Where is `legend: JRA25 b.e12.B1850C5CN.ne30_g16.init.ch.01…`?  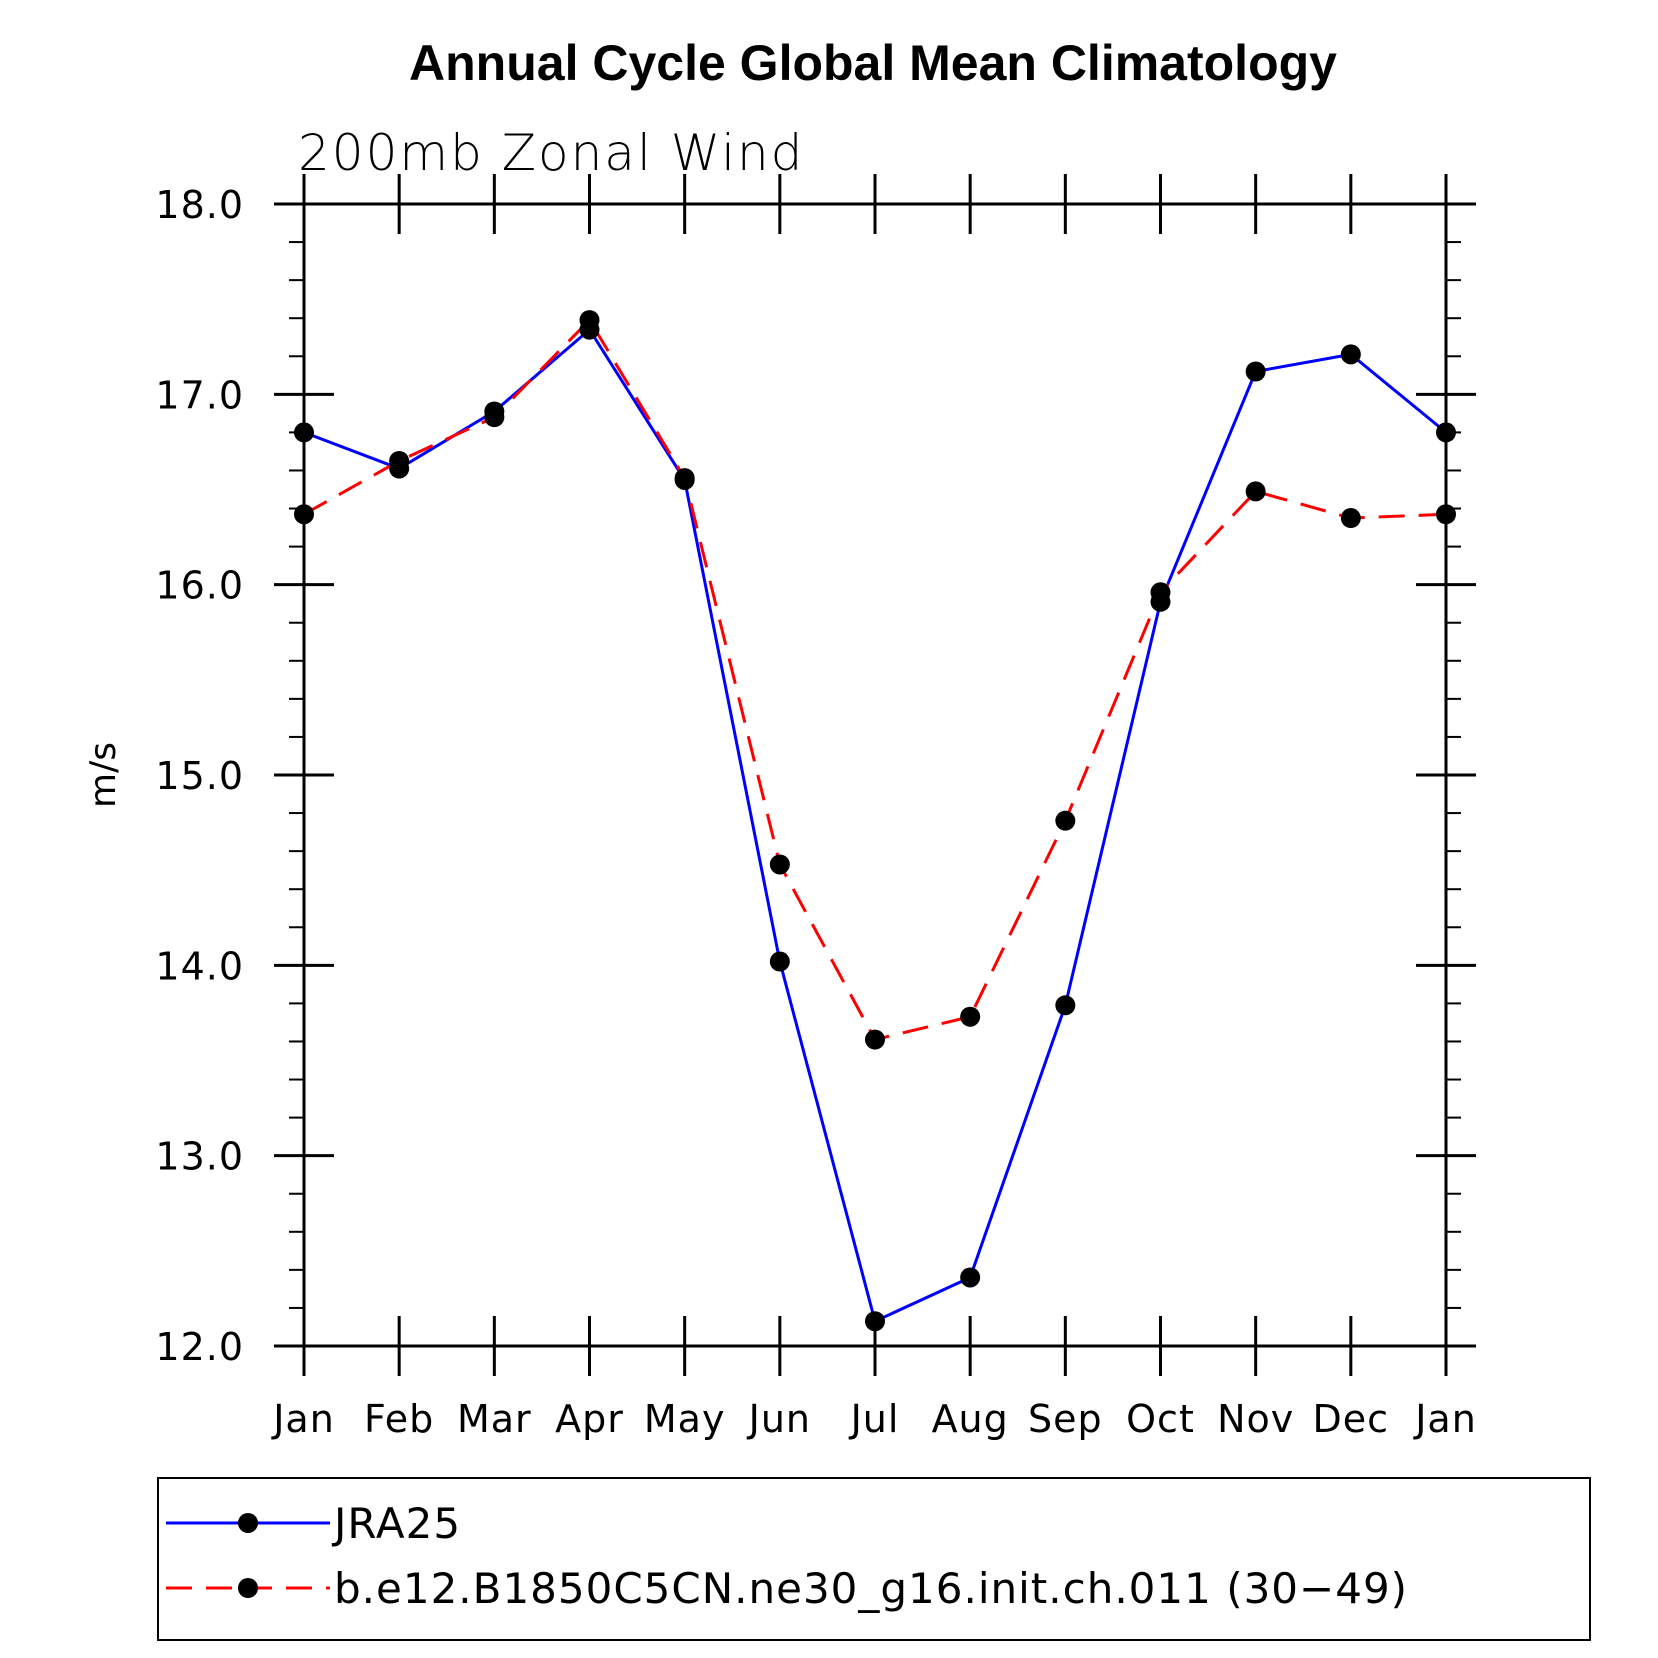
legend: JRA25 b.e12.B1850C5CN.ne30_g16.init.ch.01… is located at coordinates (787, 1556).